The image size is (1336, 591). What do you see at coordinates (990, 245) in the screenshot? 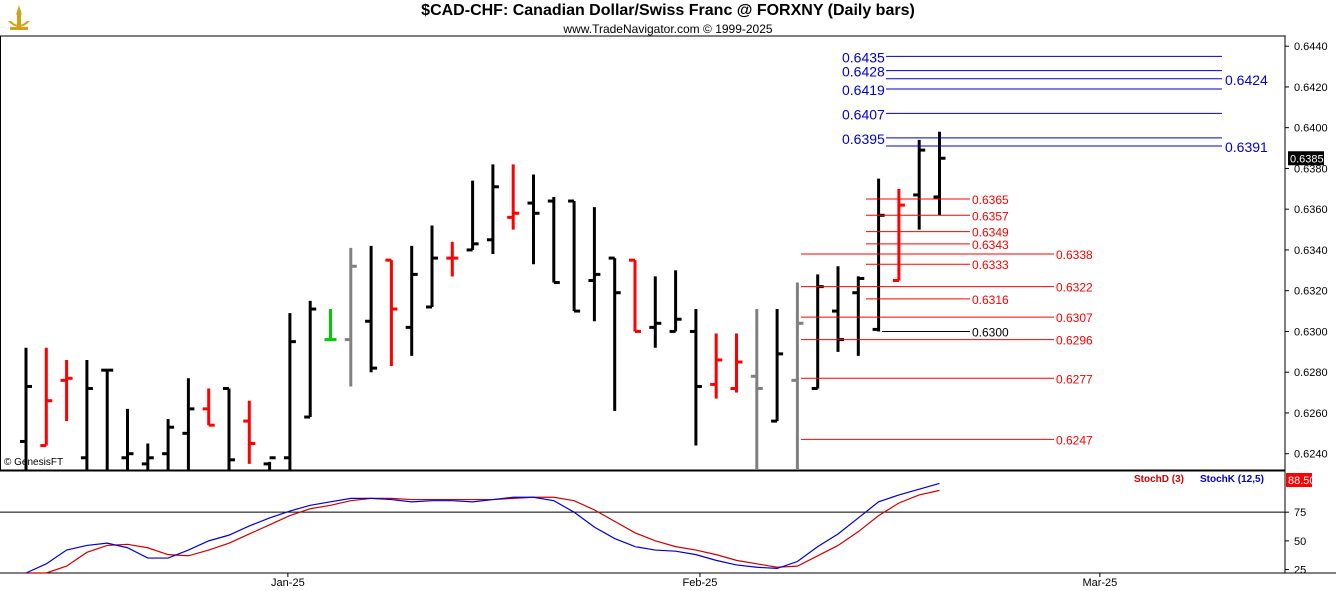
I see `fib-level-label: 0.6343` at bounding box center [990, 245].